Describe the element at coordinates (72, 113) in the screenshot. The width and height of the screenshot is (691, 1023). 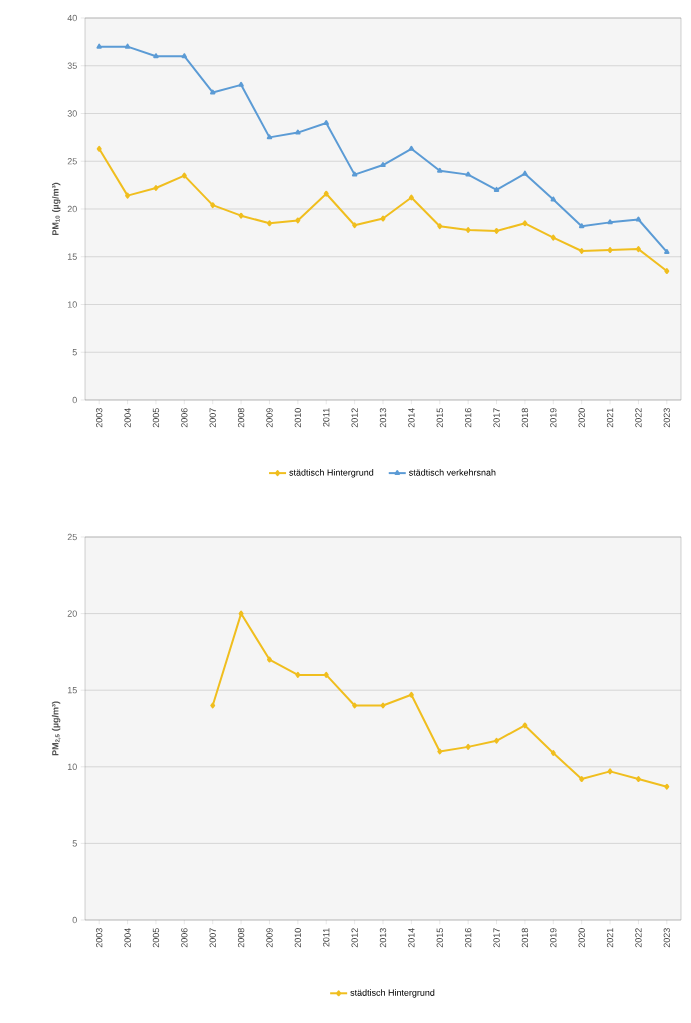
I see `y-tick-label: 30` at that location.